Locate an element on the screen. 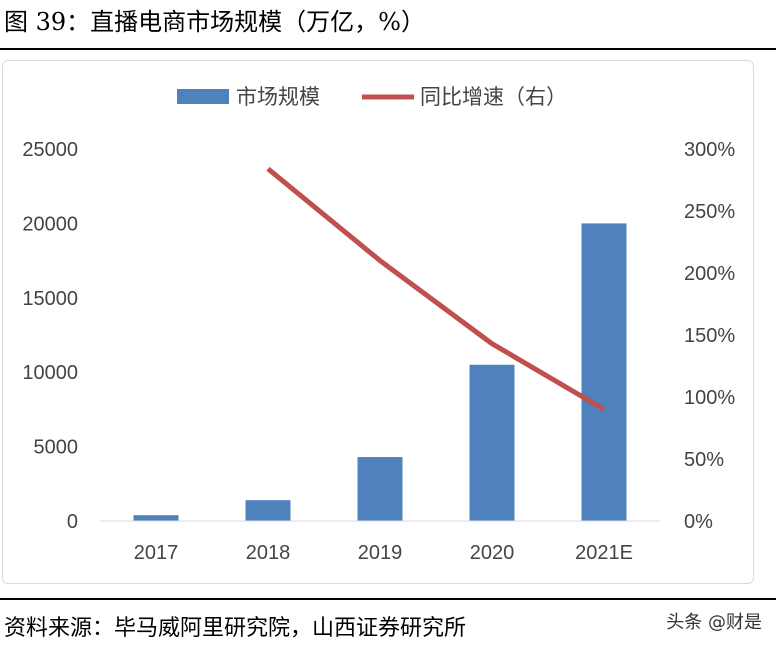 The height and width of the screenshot is (646, 776). legend-bar-swatch is located at coordinates (203, 96).